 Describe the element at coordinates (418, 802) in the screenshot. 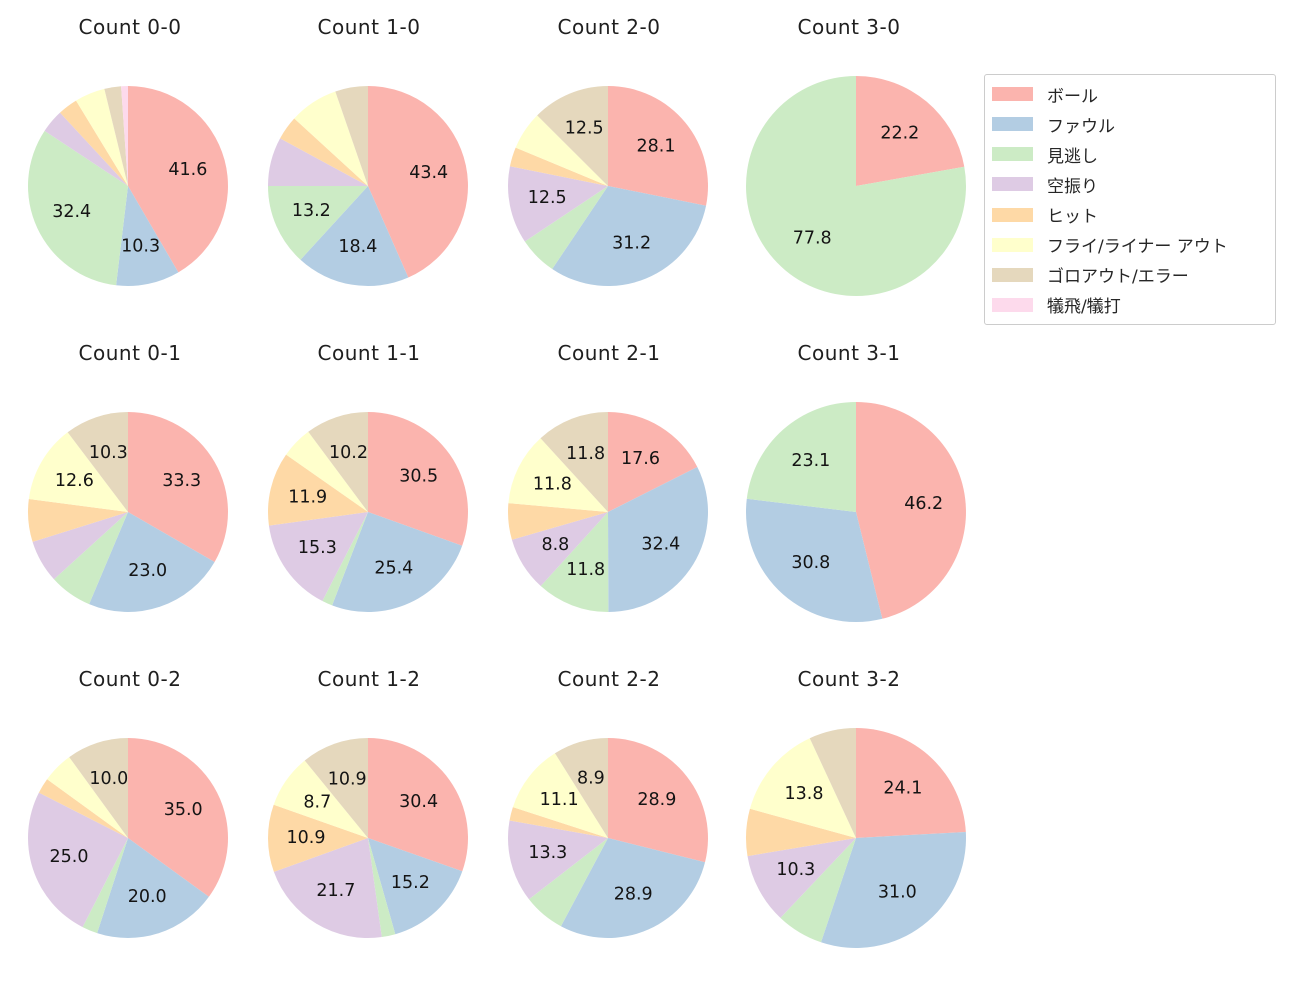

I see `pie-value-label: 30.4` at that location.